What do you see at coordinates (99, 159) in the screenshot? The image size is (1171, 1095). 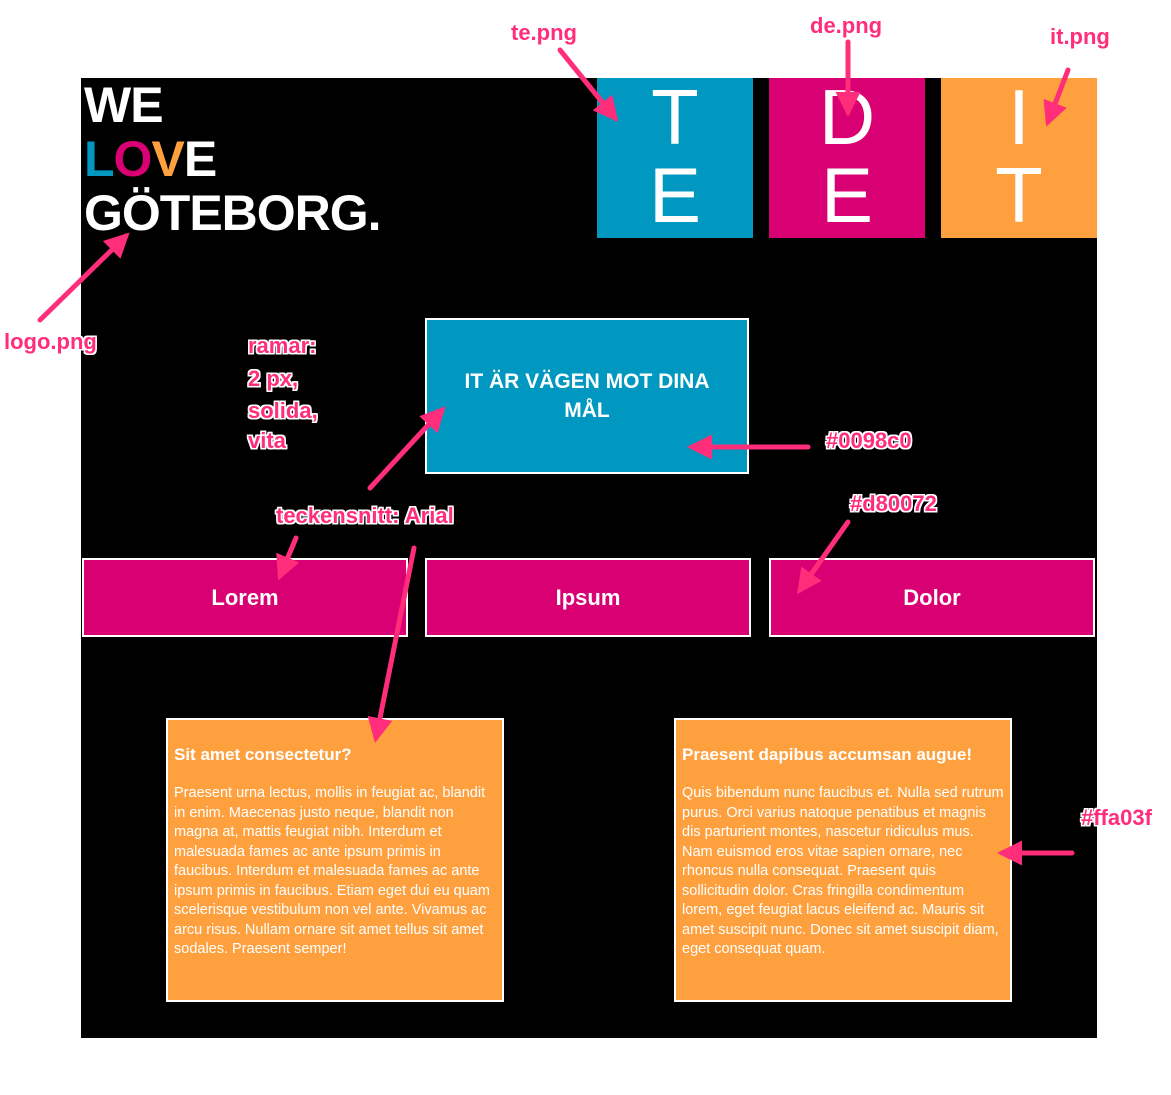 I see `logo-letter-l: L` at bounding box center [99, 159].